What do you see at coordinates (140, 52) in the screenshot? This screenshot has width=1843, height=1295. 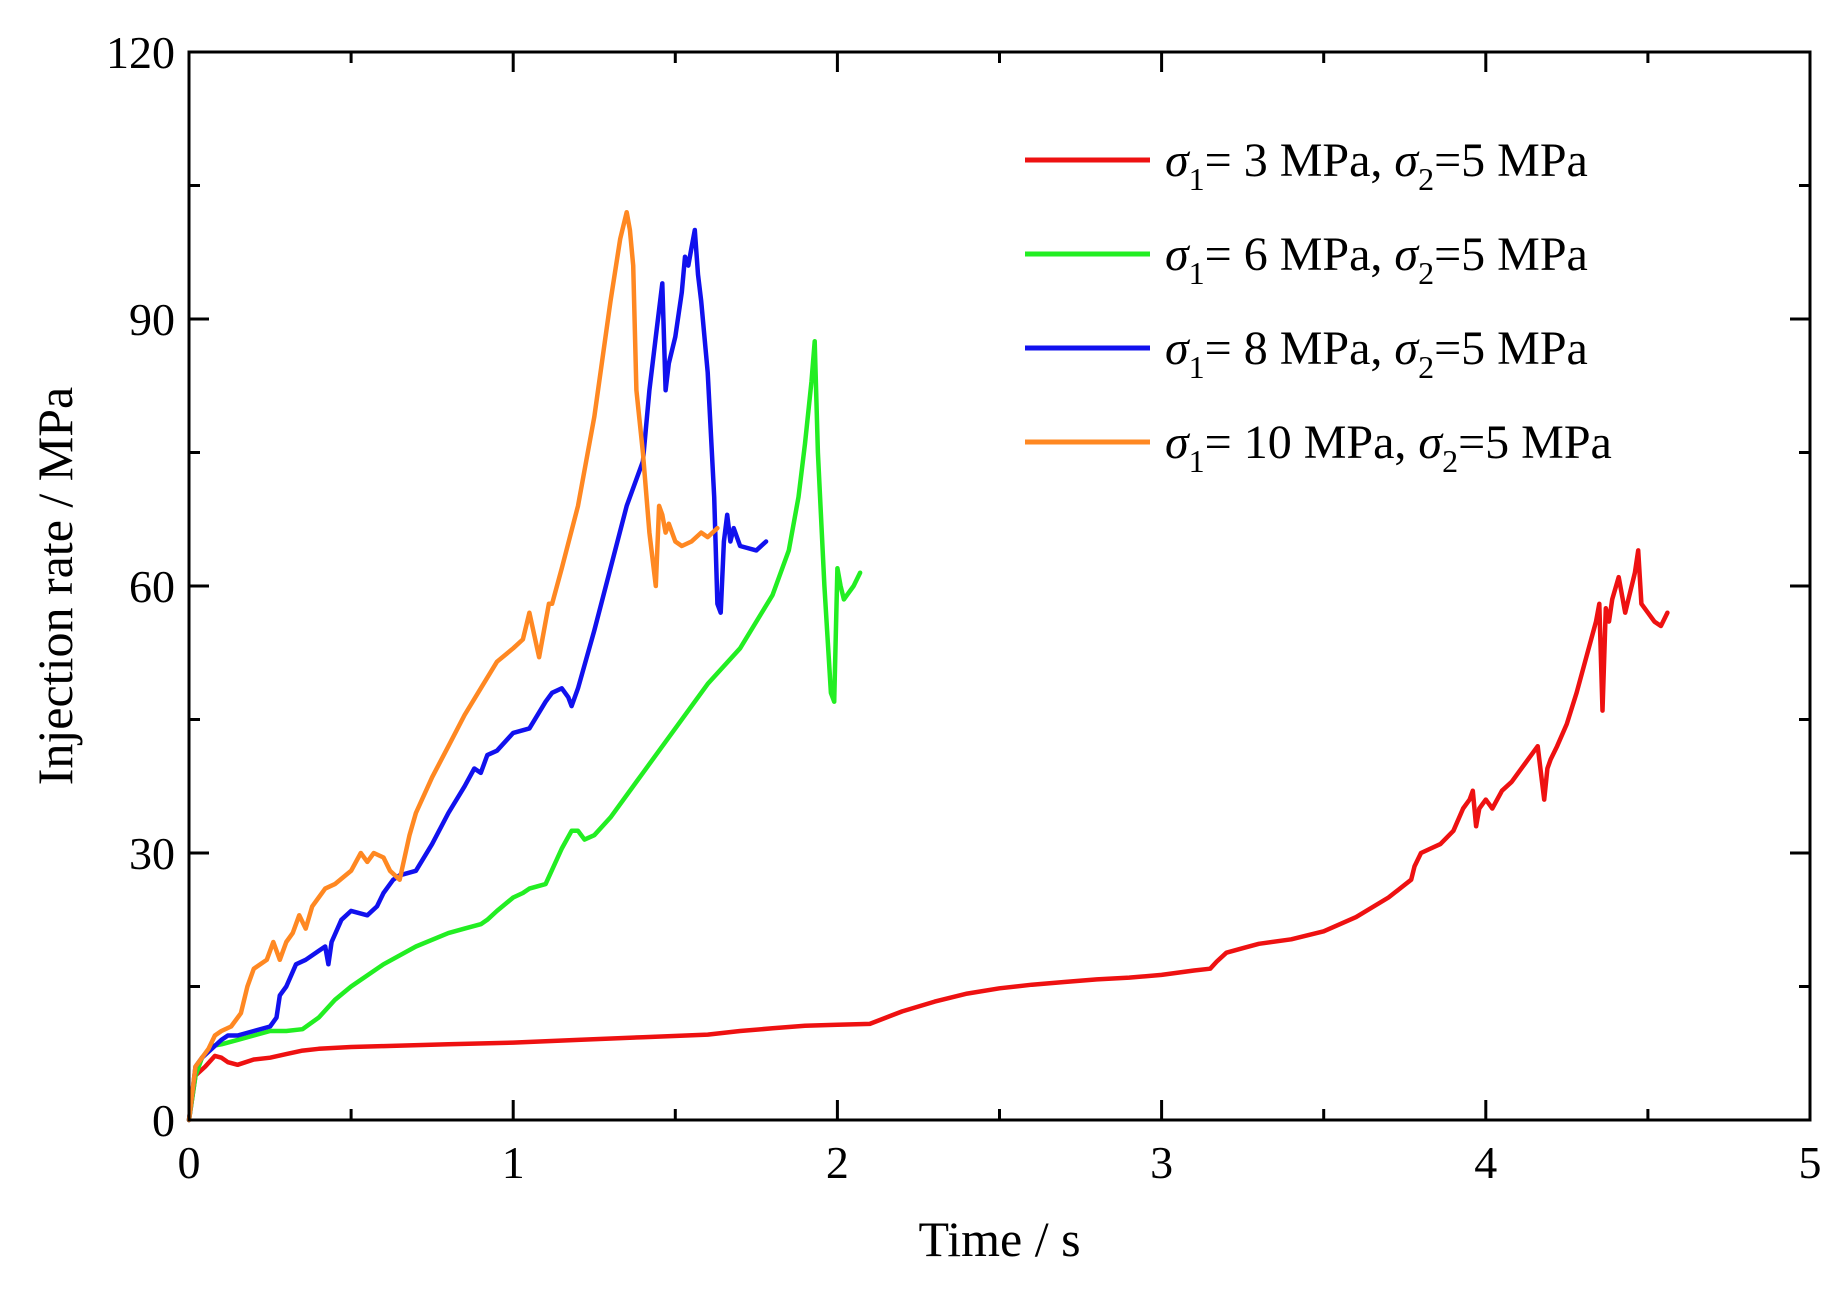 I see `y-tick-label: 120` at bounding box center [140, 52].